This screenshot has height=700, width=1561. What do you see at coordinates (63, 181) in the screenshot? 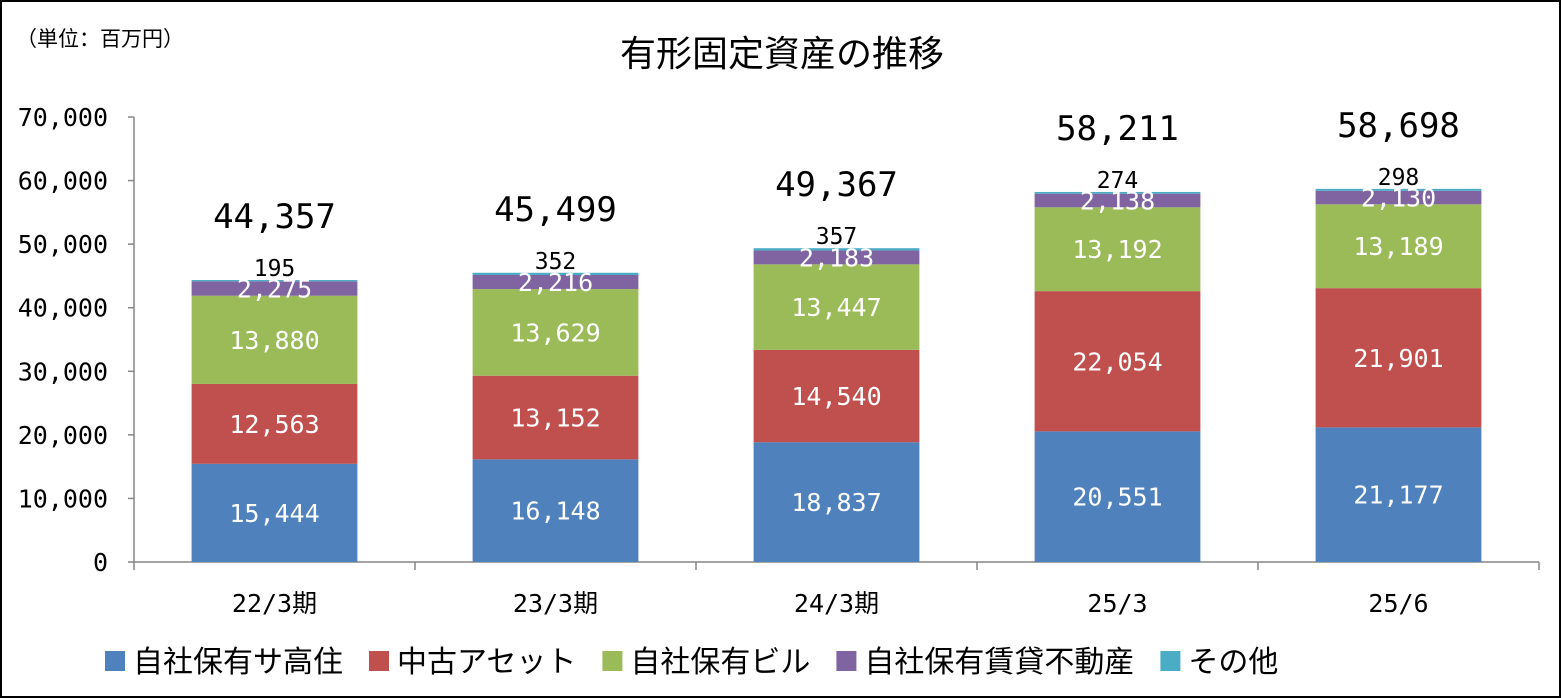
I see `y-tick-label: 60,000` at bounding box center [63, 181].